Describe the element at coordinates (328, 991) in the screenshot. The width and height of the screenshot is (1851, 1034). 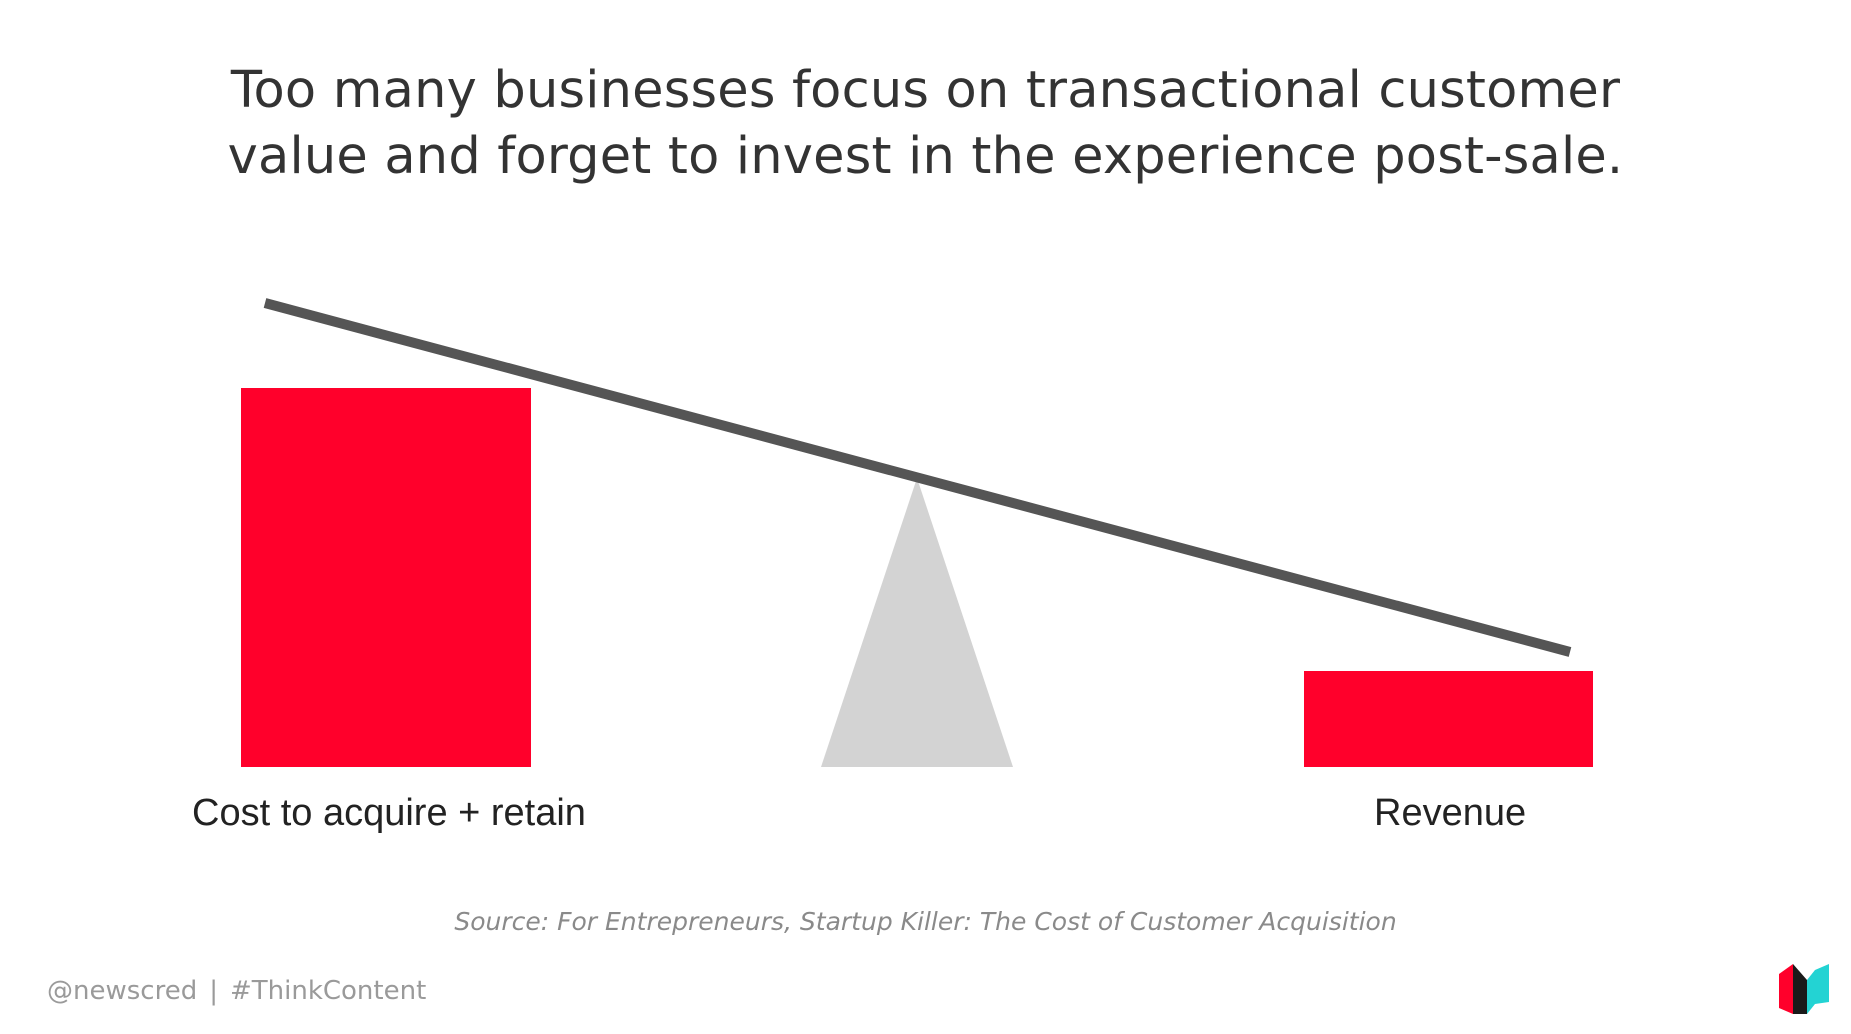
I see `hashtag: #ThinkContent` at that location.